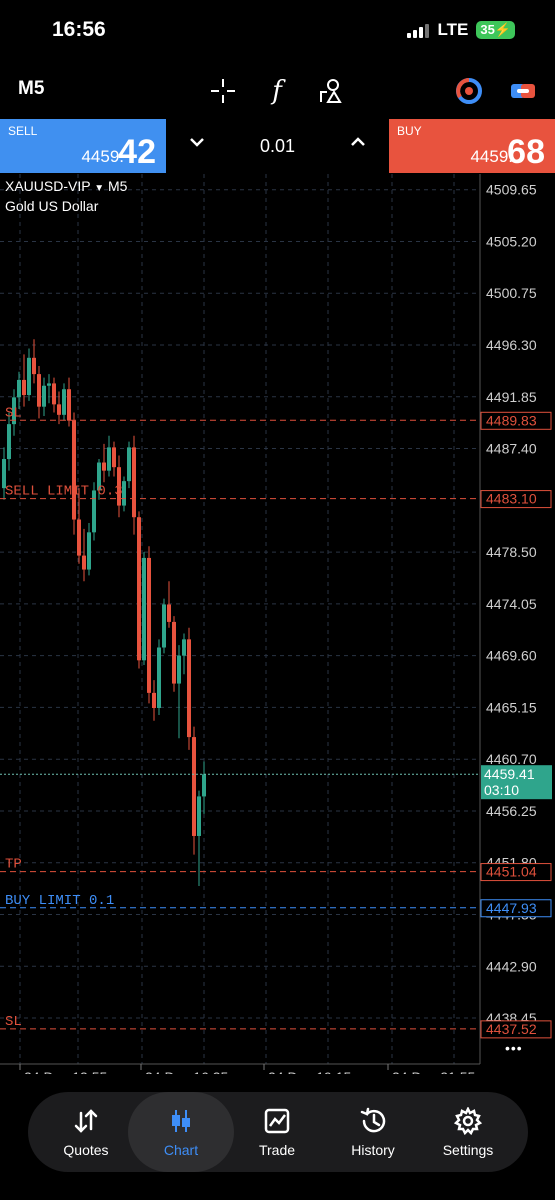 Image resolution: width=555 pixels, height=1200 pixels. What do you see at coordinates (331, 91) in the screenshot?
I see `objects-icon` at bounding box center [331, 91].